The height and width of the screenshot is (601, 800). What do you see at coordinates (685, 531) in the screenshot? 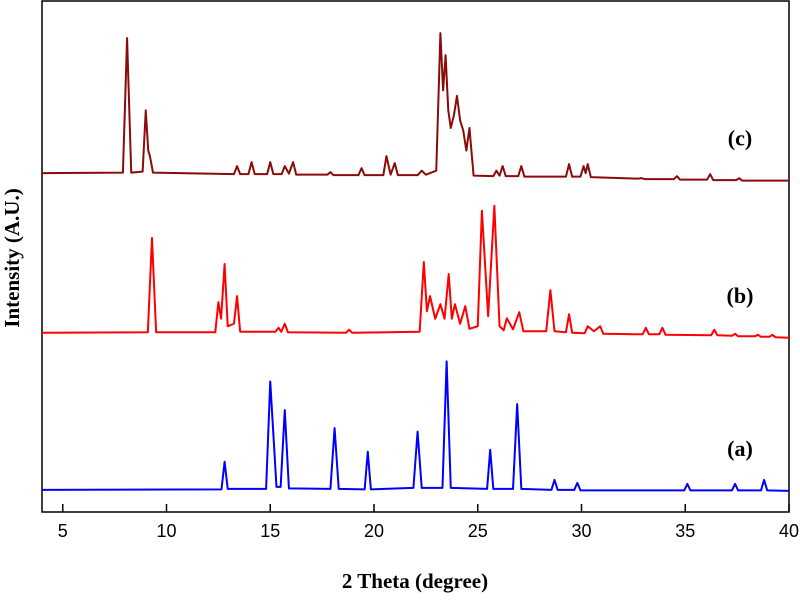
I see `x-tick-label: 35` at bounding box center [685, 531].